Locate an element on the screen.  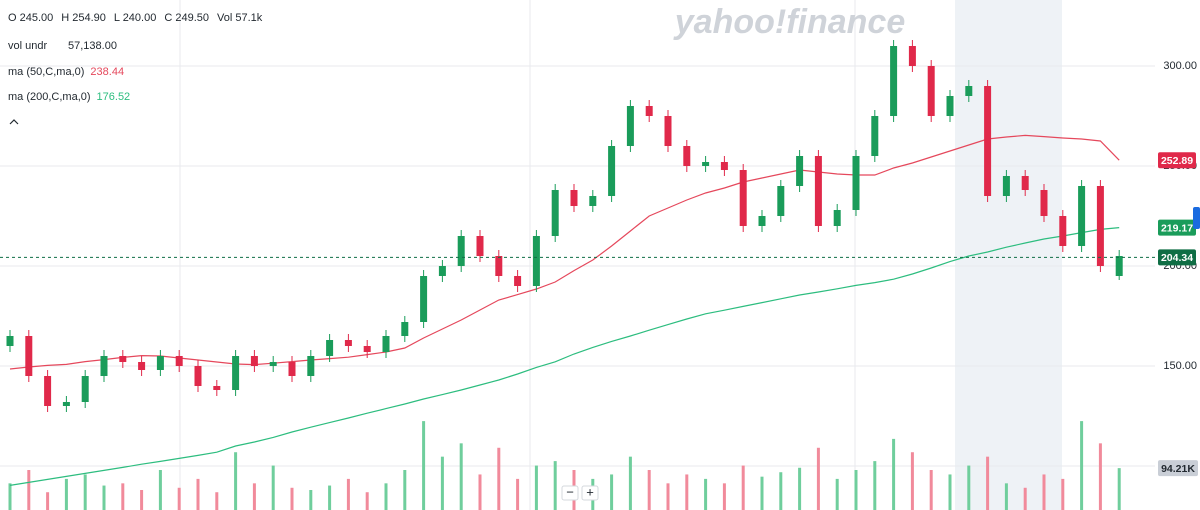
ohlc-item: L 240.00 is located at coordinates (135, 18).